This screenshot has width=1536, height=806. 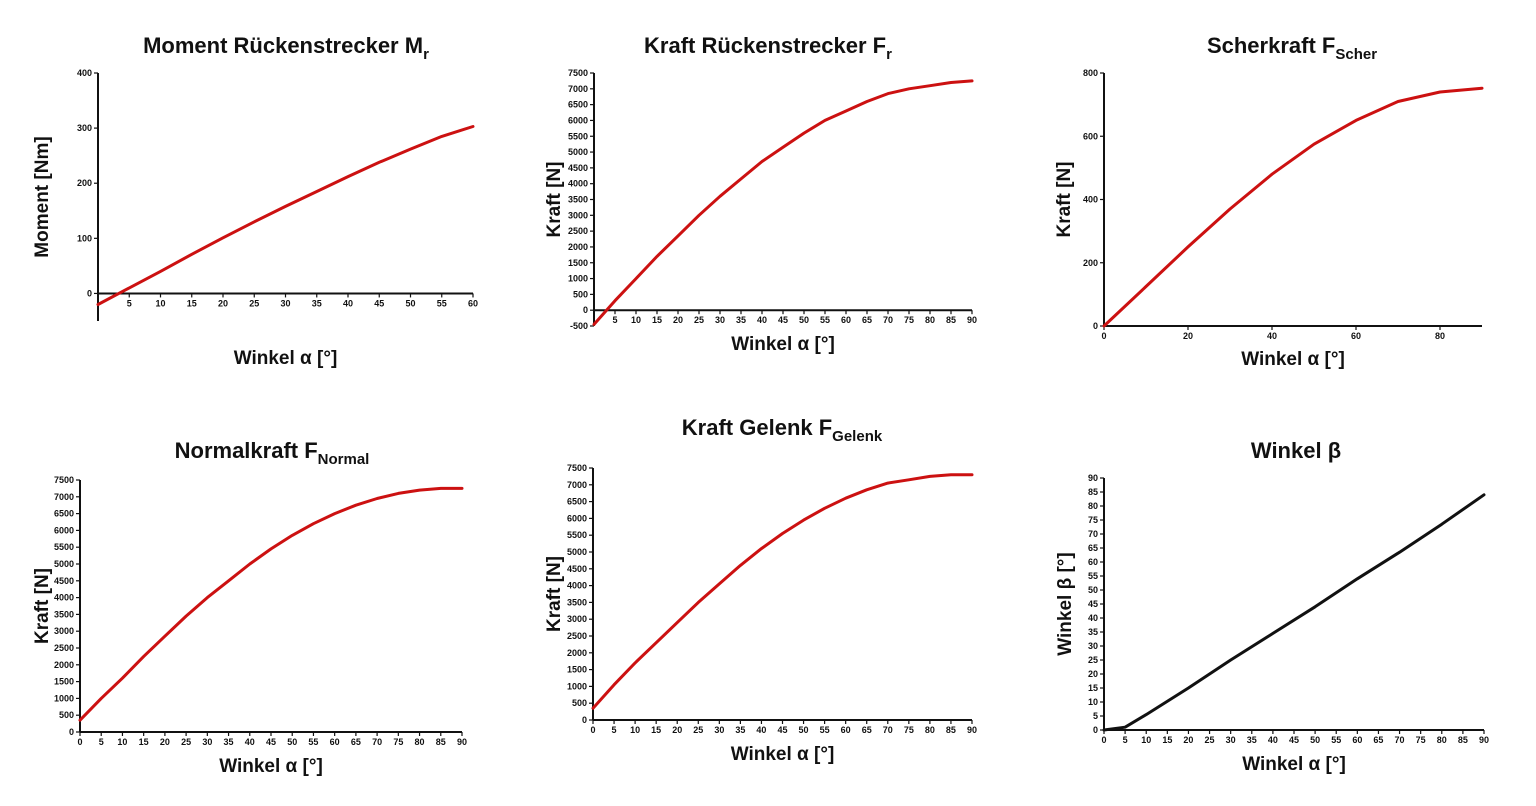 I want to click on chart-1-x-tick-label: 50, so click(x=410, y=303).